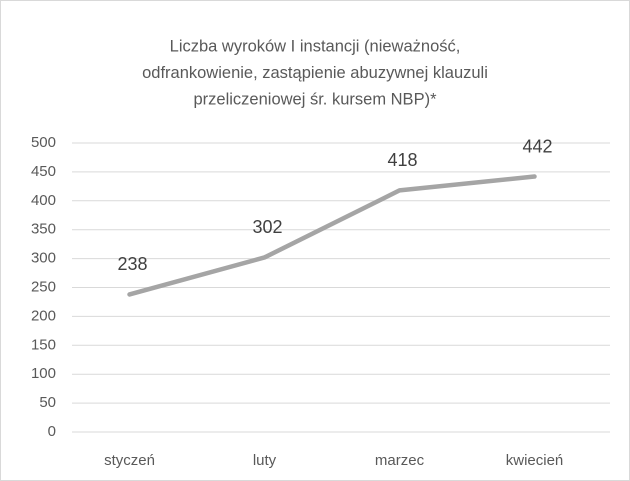  Describe the element at coordinates (535, 460) in the screenshot. I see `x-tick-label: kwiecień` at that location.